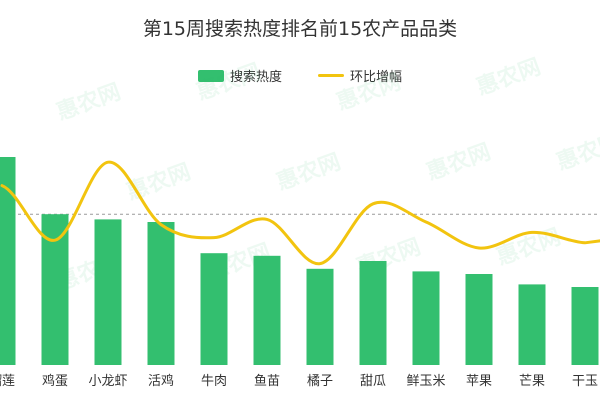 The image size is (600, 400). What do you see at coordinates (376, 77) in the screenshot?
I see `legend-label-growth: 环比增幅` at bounding box center [376, 77].